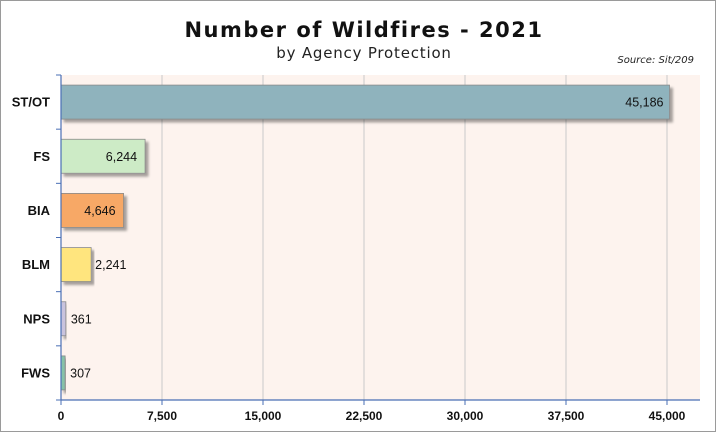  Describe the element at coordinates (644, 103) in the screenshot. I see `data-label: 45,186` at that location.